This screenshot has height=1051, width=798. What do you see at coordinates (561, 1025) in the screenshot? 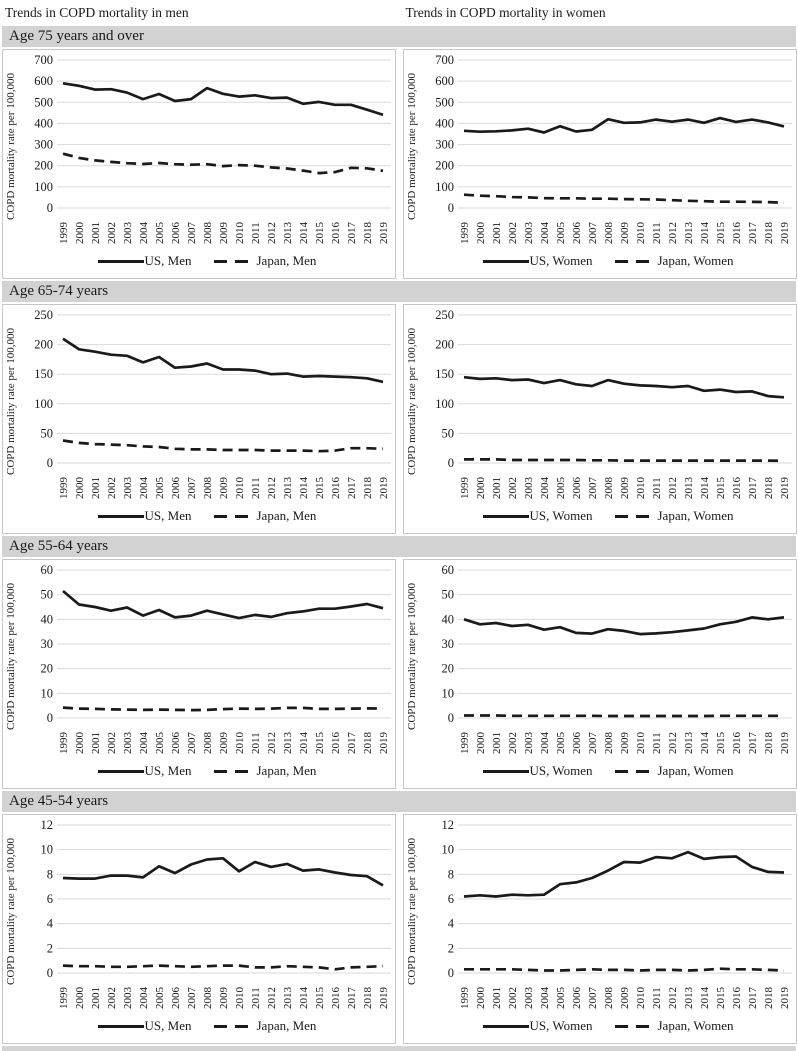
I see `legend-label-us: US, Women` at bounding box center [561, 1025].